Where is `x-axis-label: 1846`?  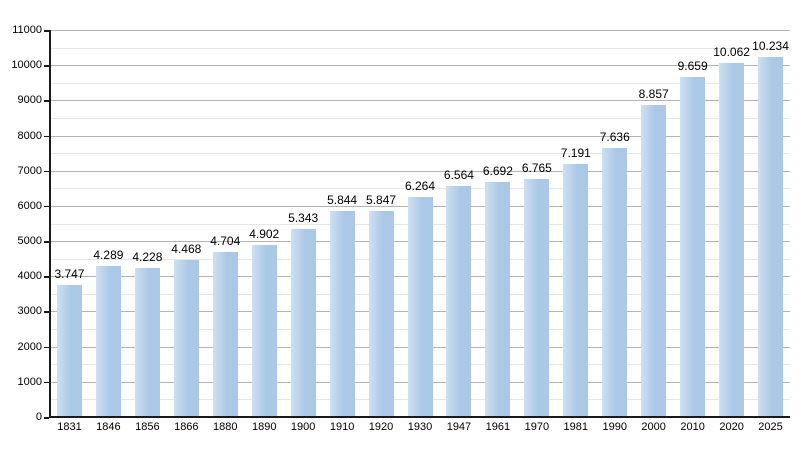 x-axis-label: 1846 is located at coordinates (108, 427).